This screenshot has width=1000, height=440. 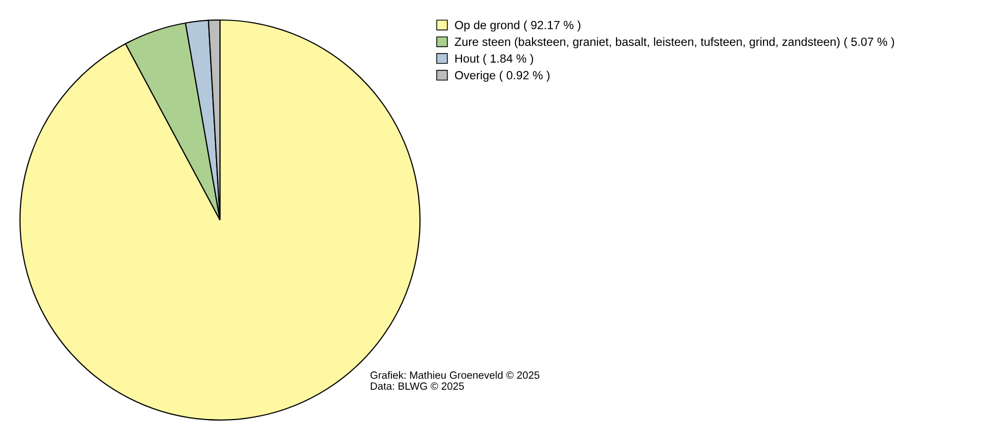 I want to click on legend-label: Overige ( 0.92 % ), so click(x=502, y=76).